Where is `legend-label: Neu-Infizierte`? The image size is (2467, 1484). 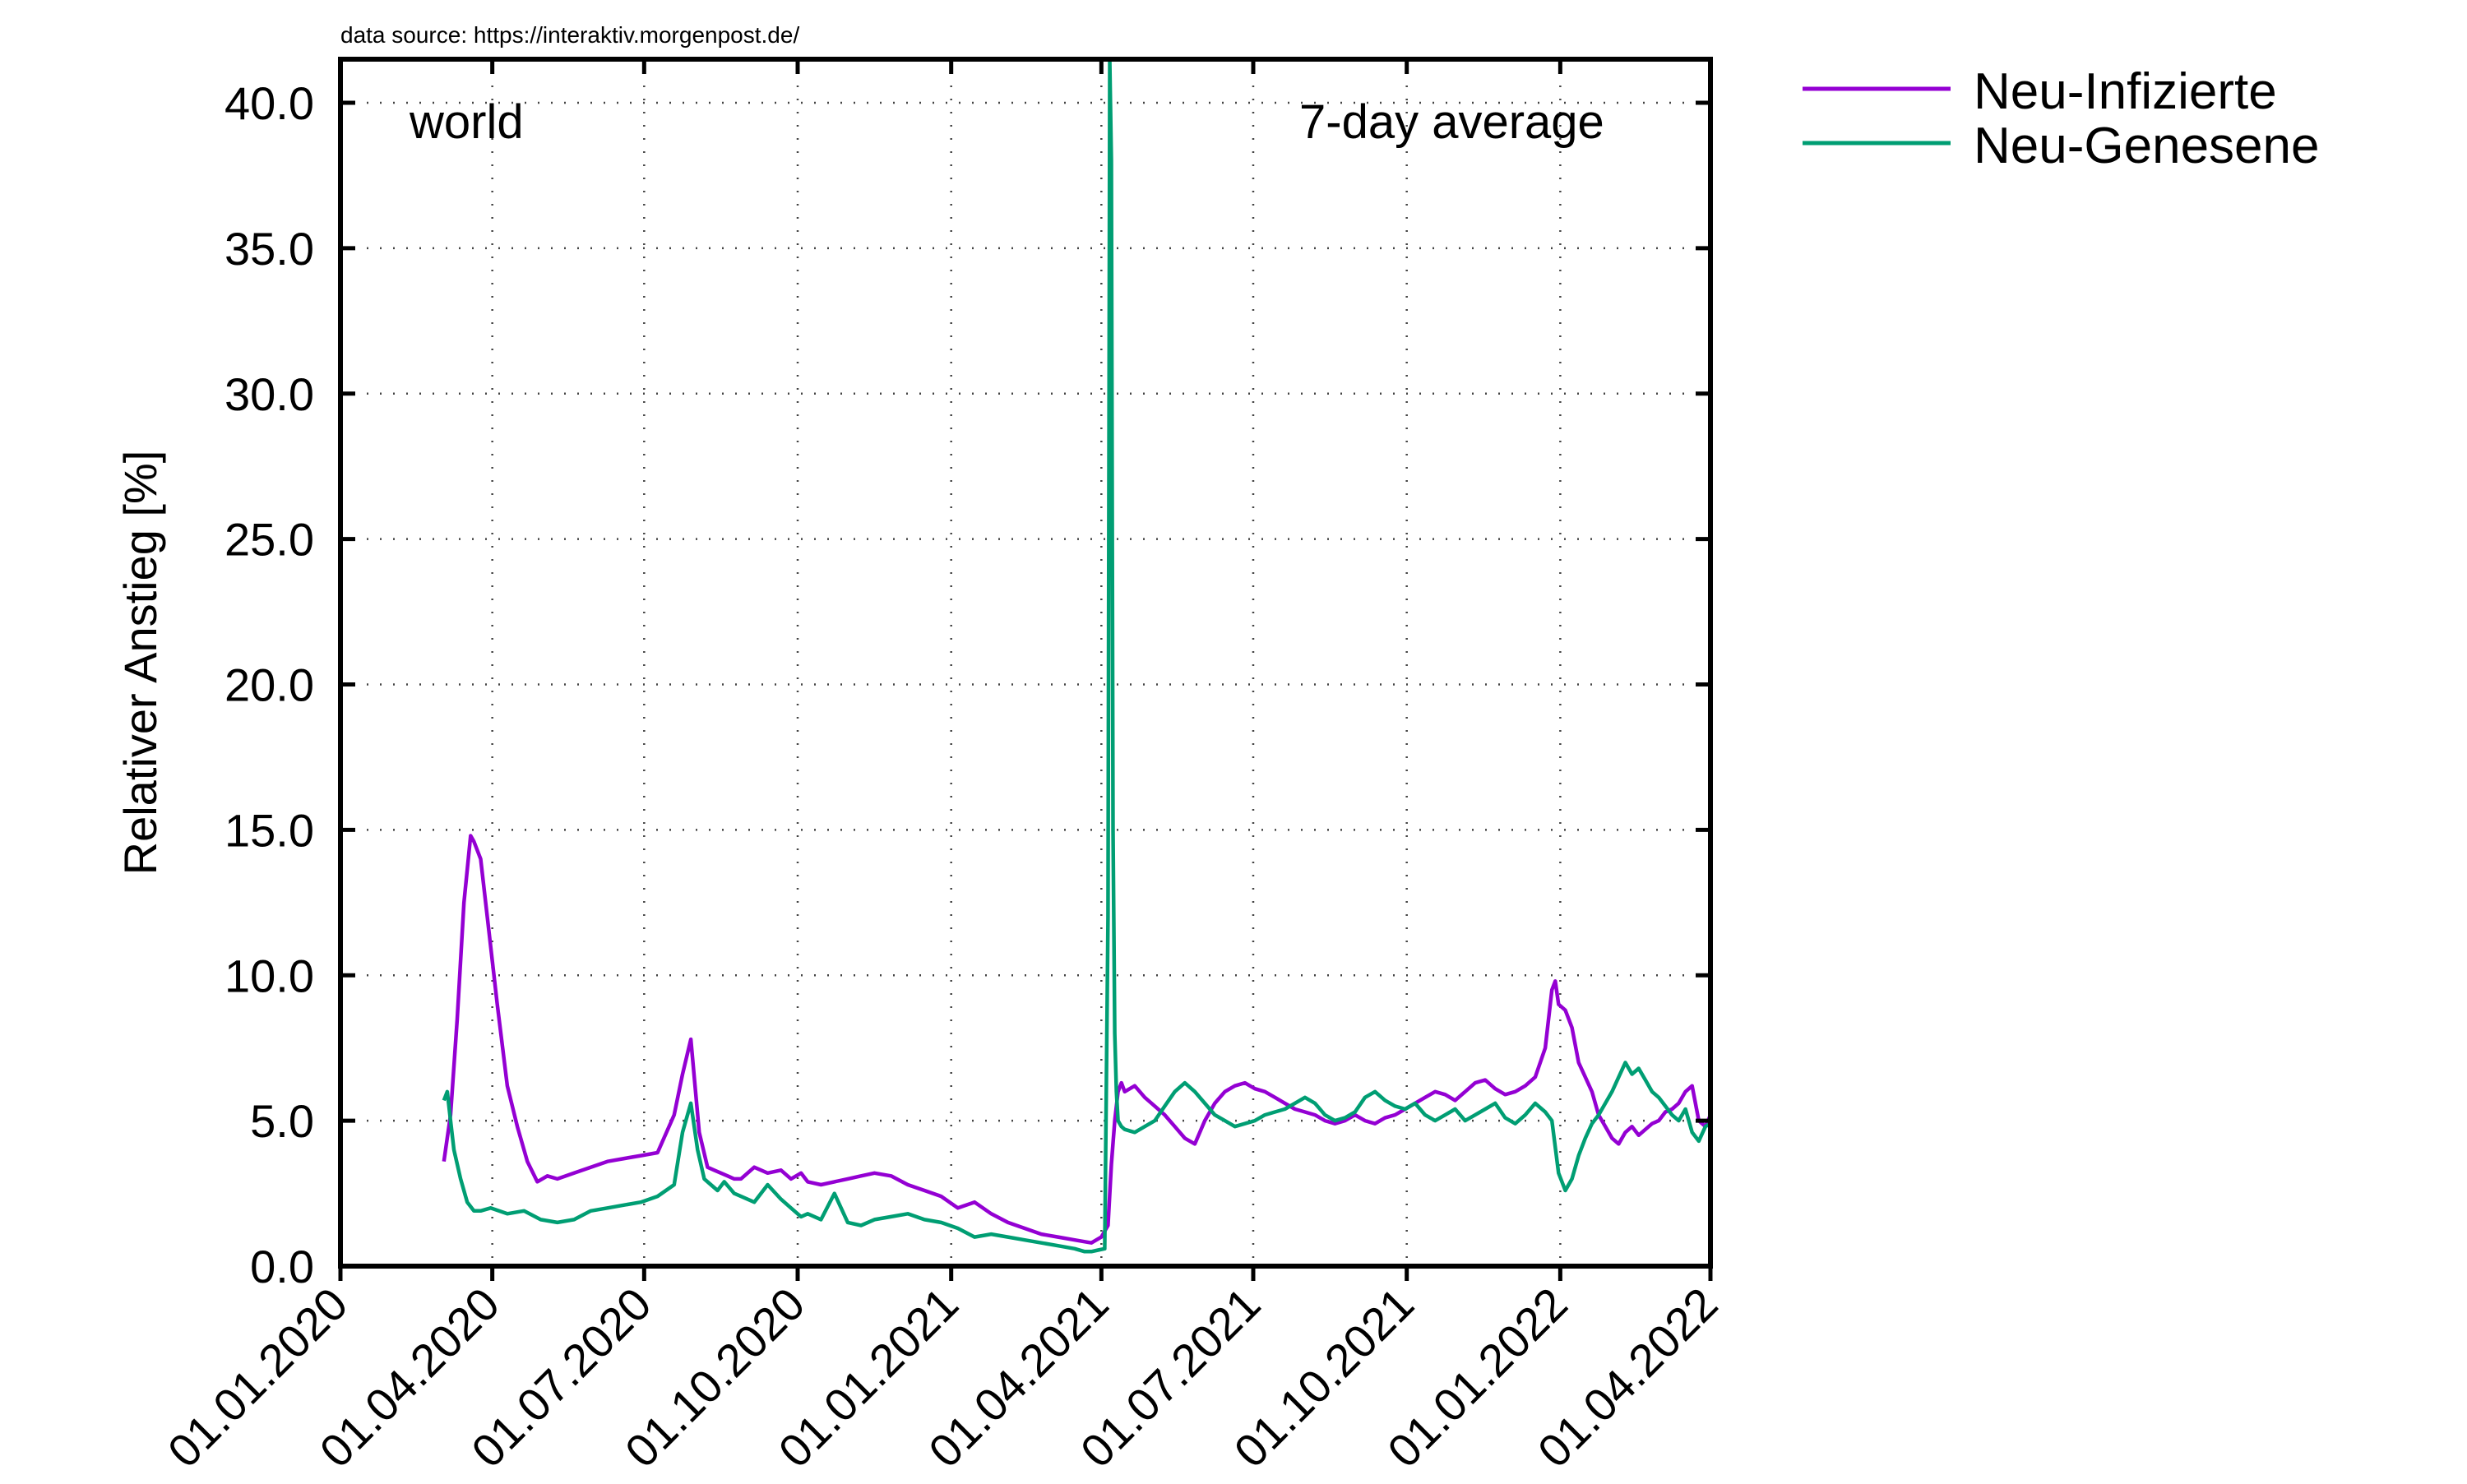 legend-label: Neu-Infizierte is located at coordinates (2126, 92).